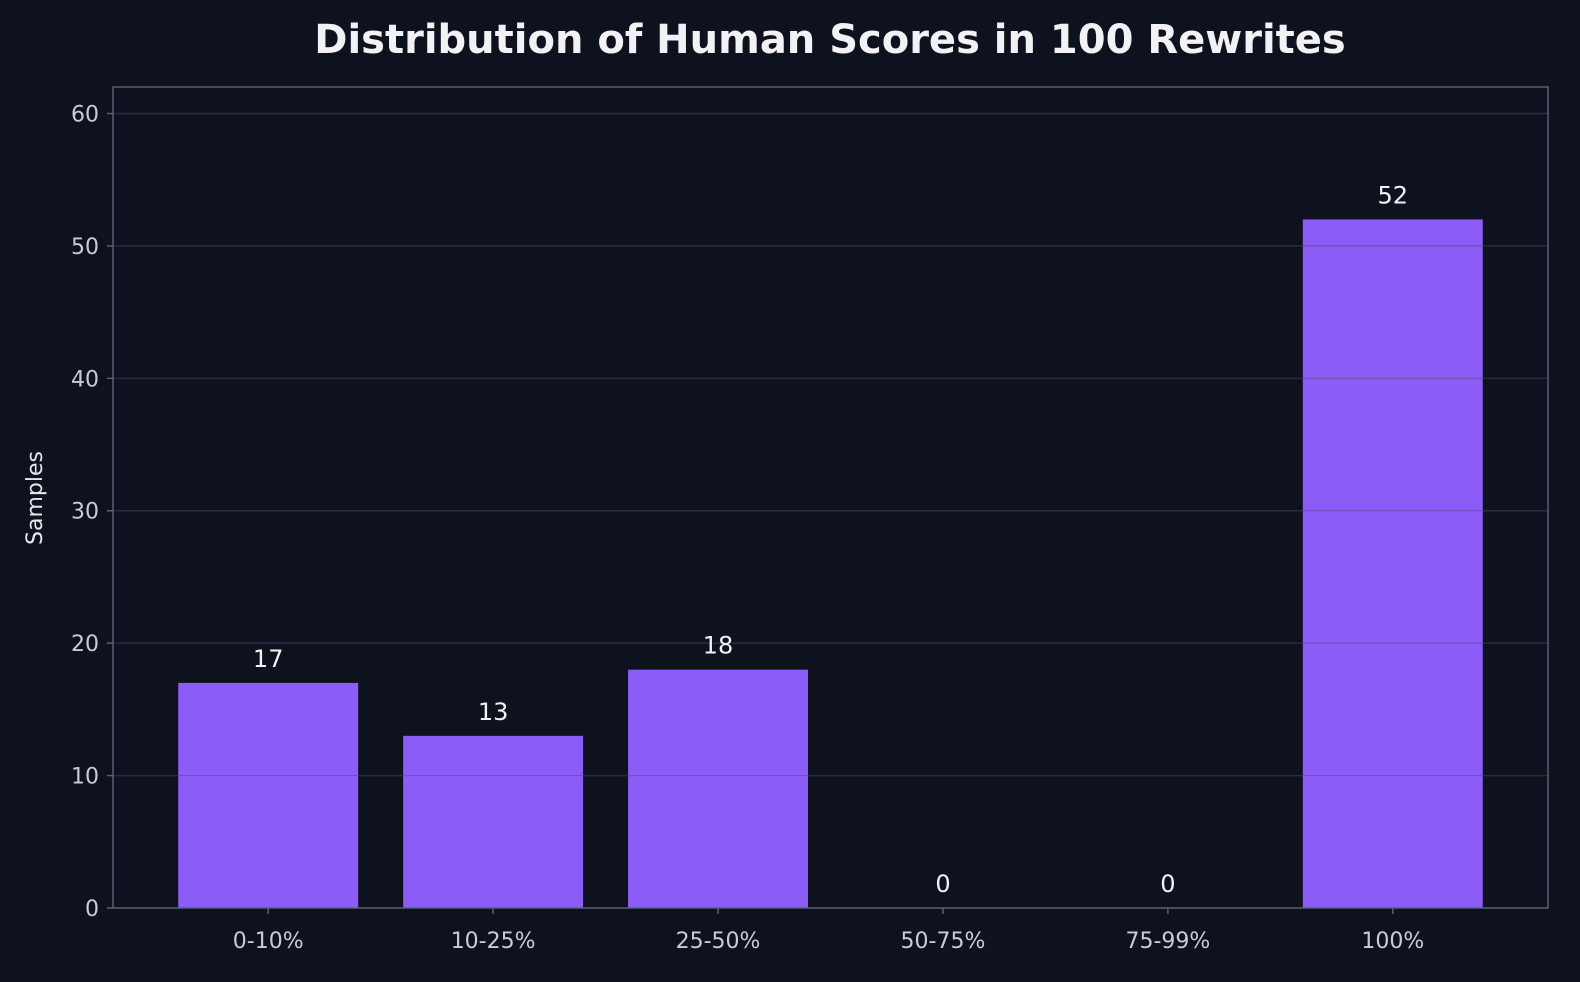 The width and height of the screenshot is (1580, 982). I want to click on data-label: 18, so click(718, 646).